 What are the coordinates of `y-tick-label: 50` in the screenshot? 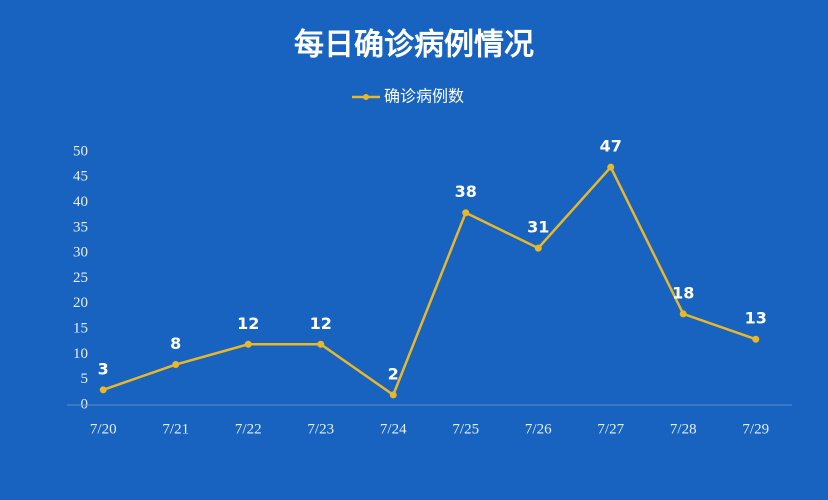 It's located at (80, 151).